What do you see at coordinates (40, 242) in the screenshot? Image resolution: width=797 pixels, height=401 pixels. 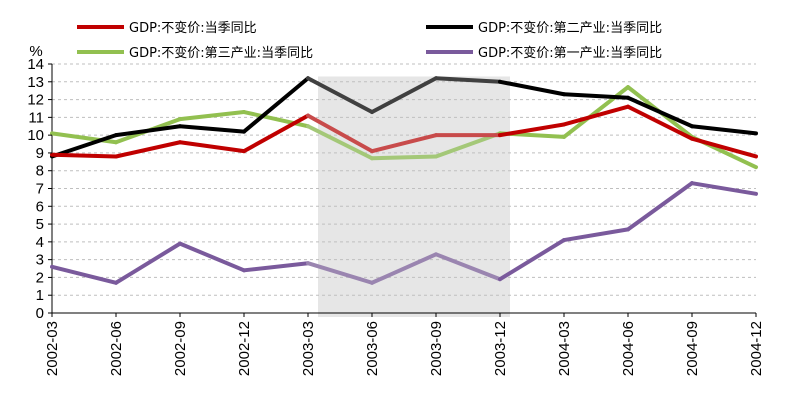 I see `y-tick-label-4: 4` at bounding box center [40, 242].